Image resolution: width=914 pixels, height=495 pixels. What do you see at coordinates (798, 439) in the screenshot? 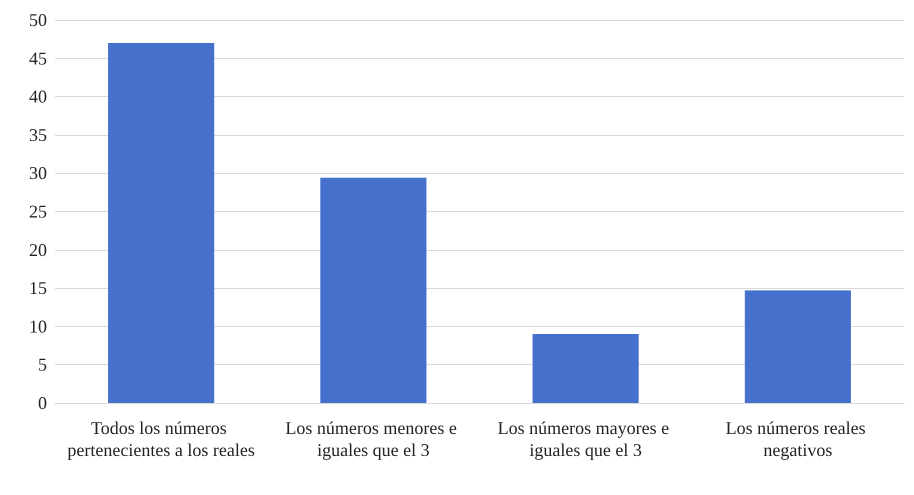
I see `x-tick-label: Los números reales negativos` at bounding box center [798, 439].